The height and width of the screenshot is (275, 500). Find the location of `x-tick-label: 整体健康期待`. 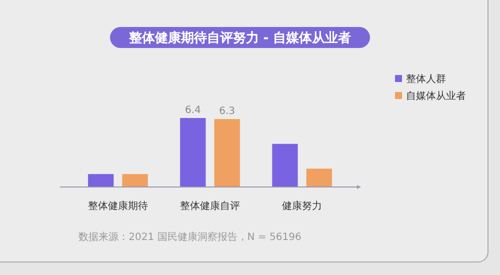

x-tick-label: 整体健康期待 is located at coordinates (118, 206).